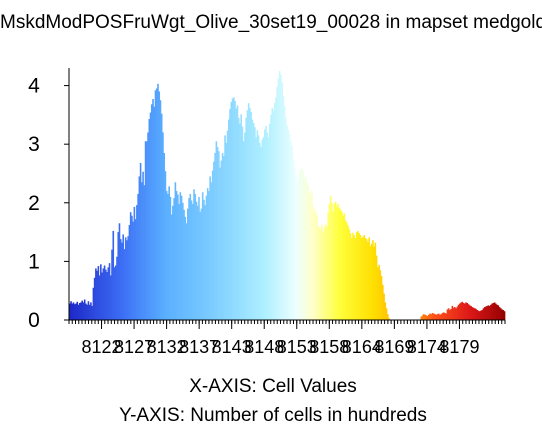 The height and width of the screenshot is (447, 542). Describe the element at coordinates (34, 320) in the screenshot. I see `y-tick-label: 0` at that location.